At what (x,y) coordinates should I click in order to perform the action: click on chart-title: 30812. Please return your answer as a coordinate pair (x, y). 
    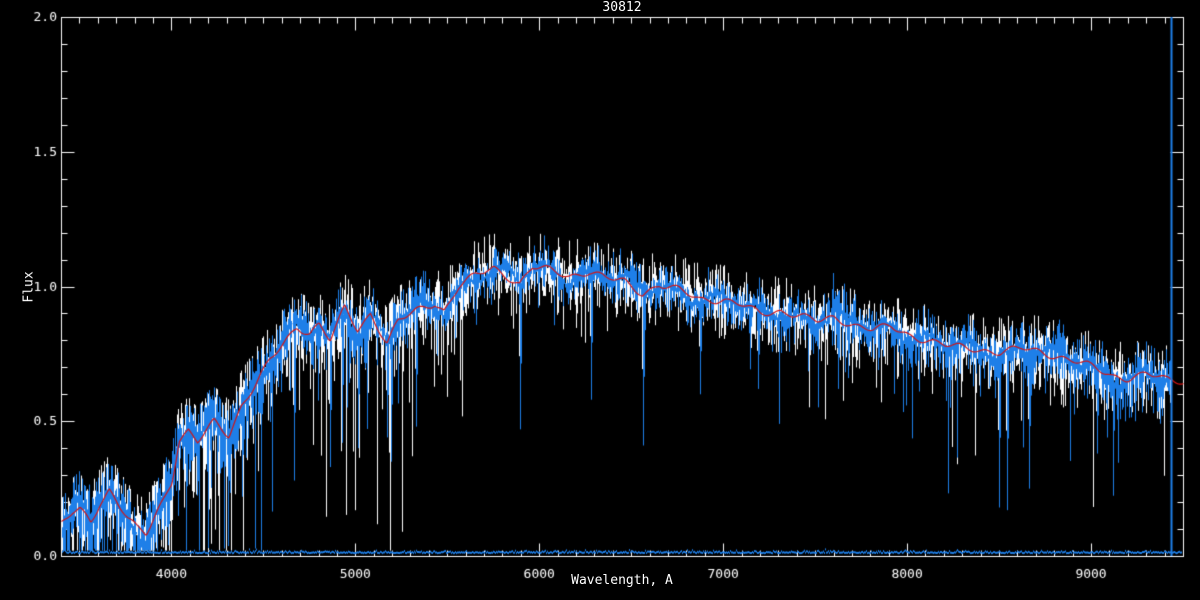
    Looking at the image, I should click on (622, 7).